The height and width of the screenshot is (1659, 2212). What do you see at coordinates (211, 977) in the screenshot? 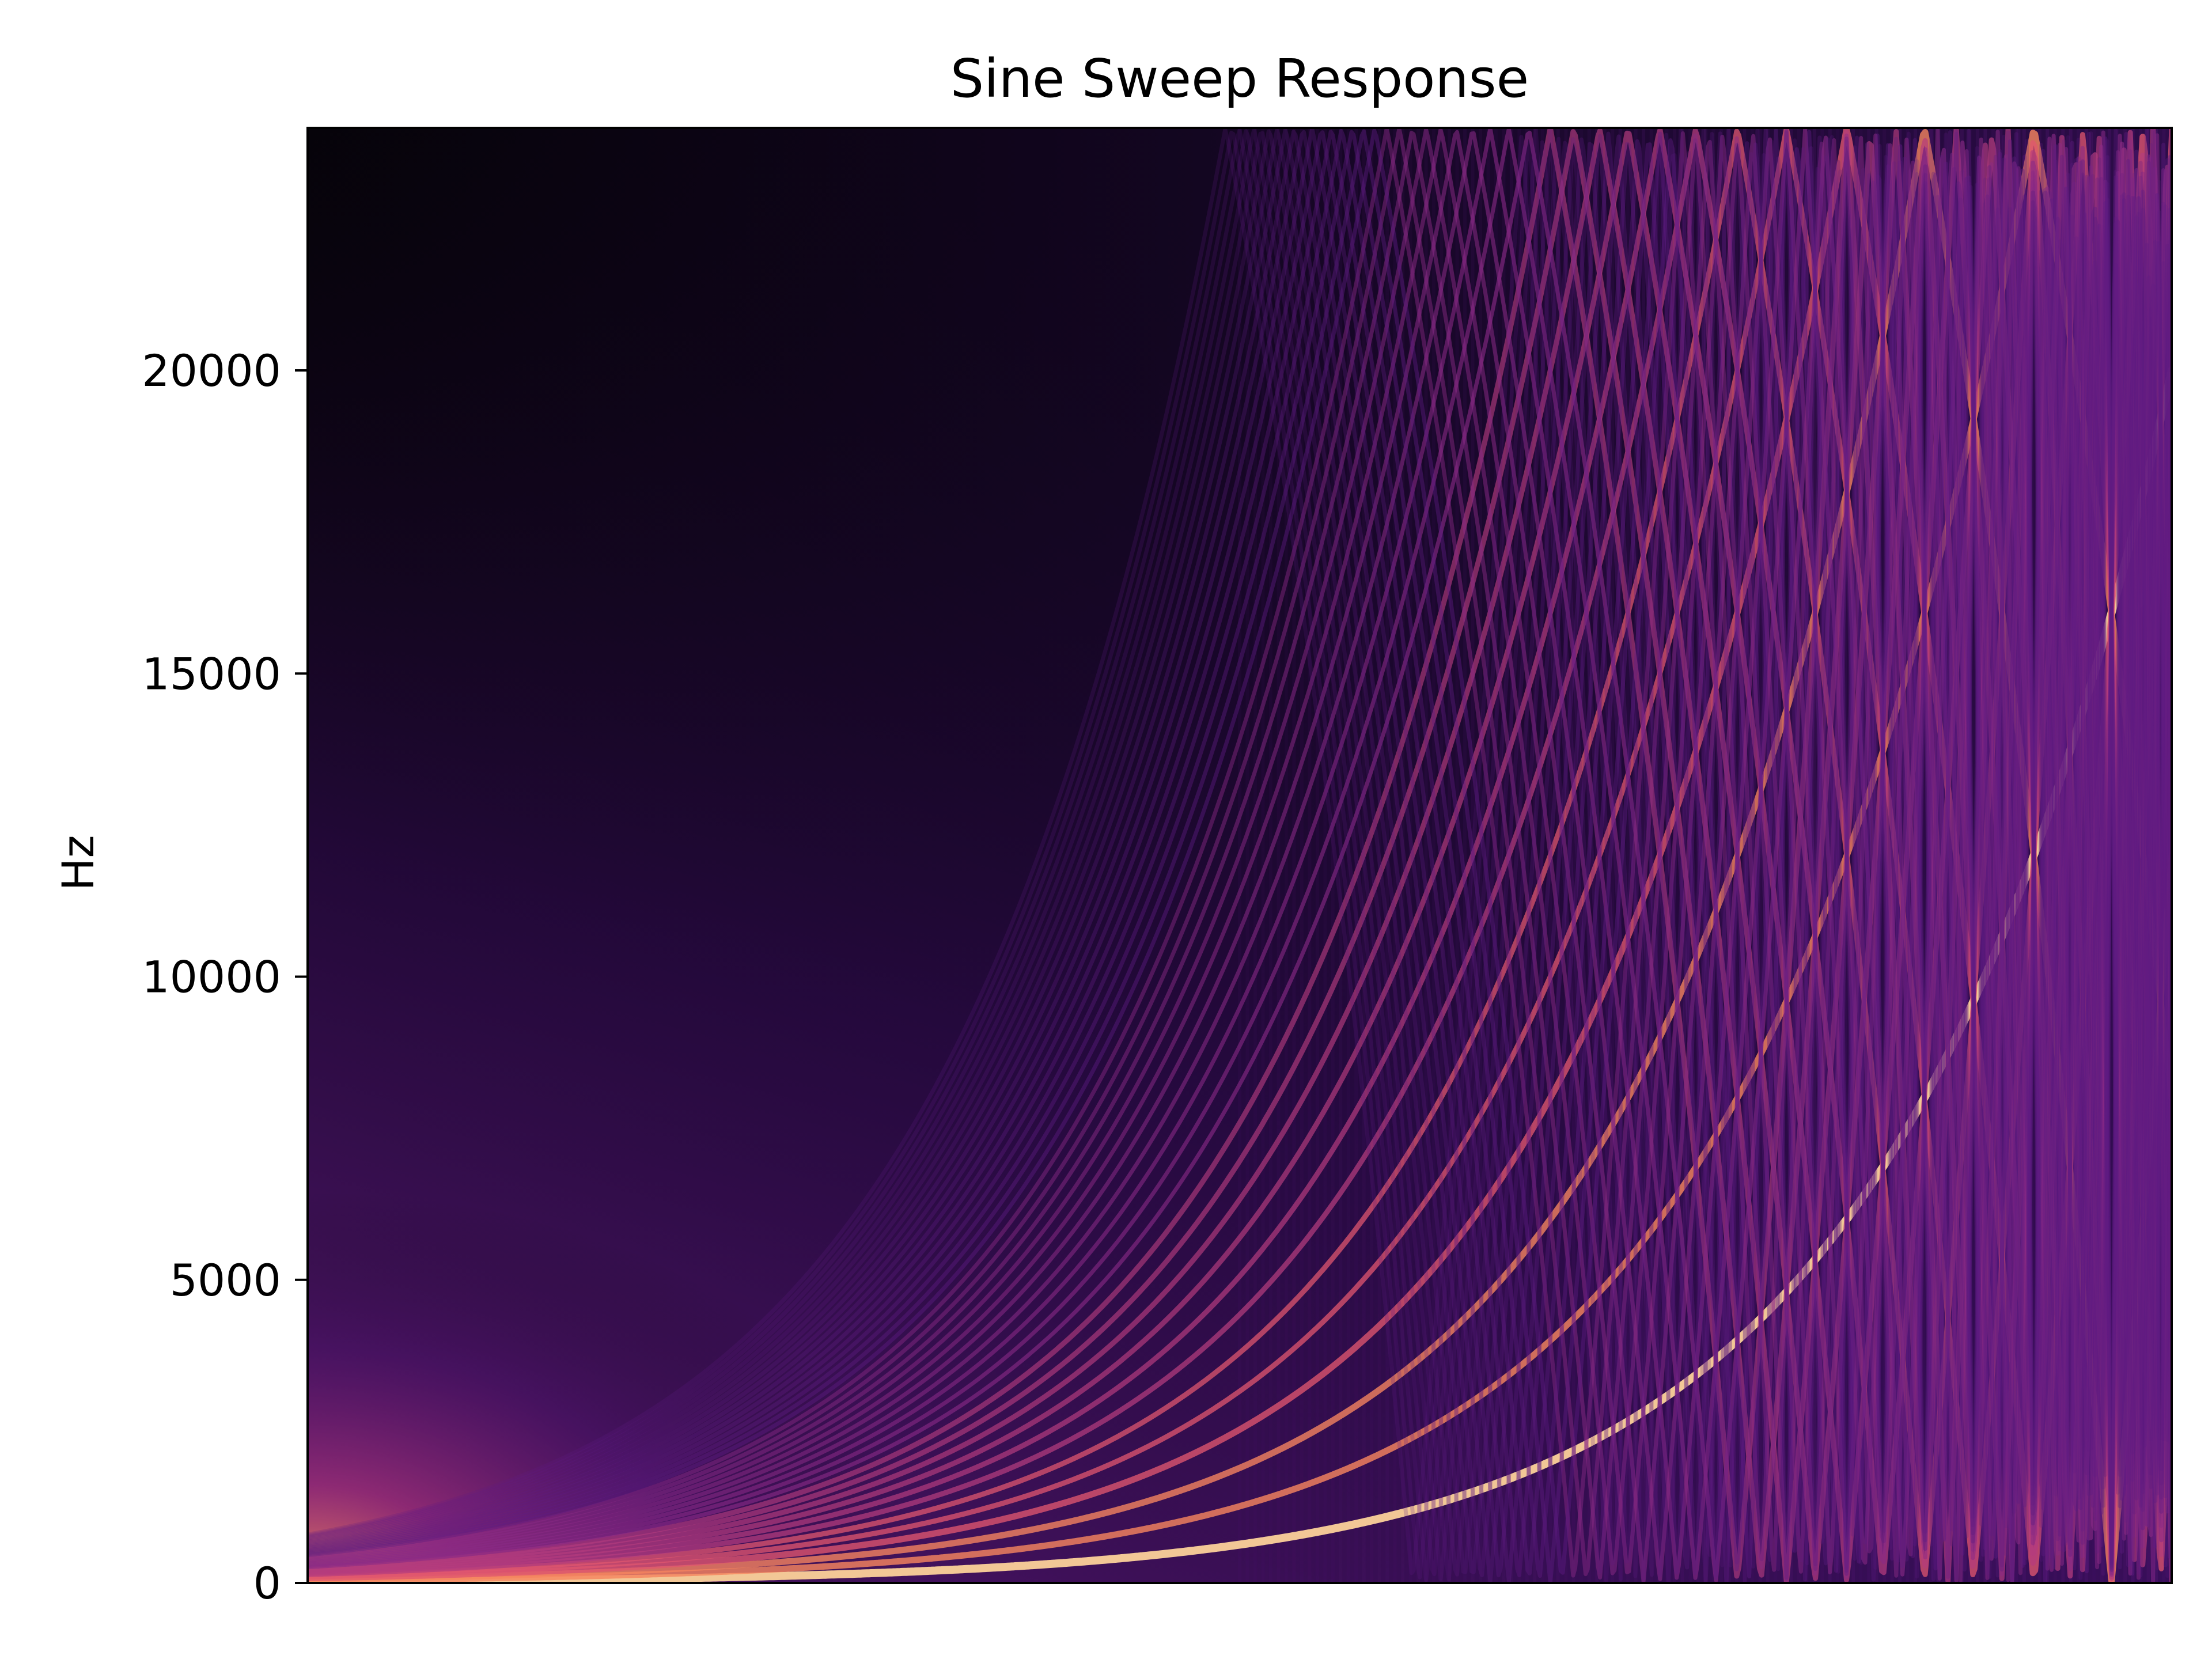
I see `y-tick-label: 10000` at bounding box center [211, 977].